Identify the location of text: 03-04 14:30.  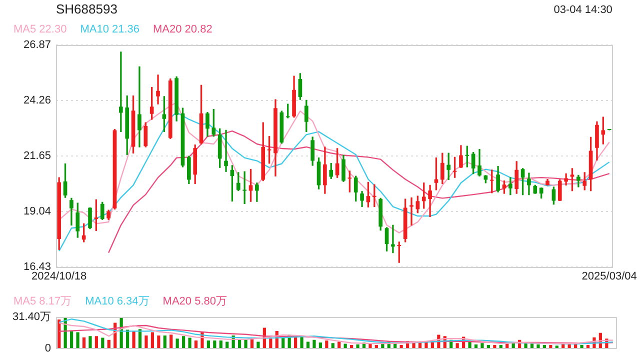
(583, 10).